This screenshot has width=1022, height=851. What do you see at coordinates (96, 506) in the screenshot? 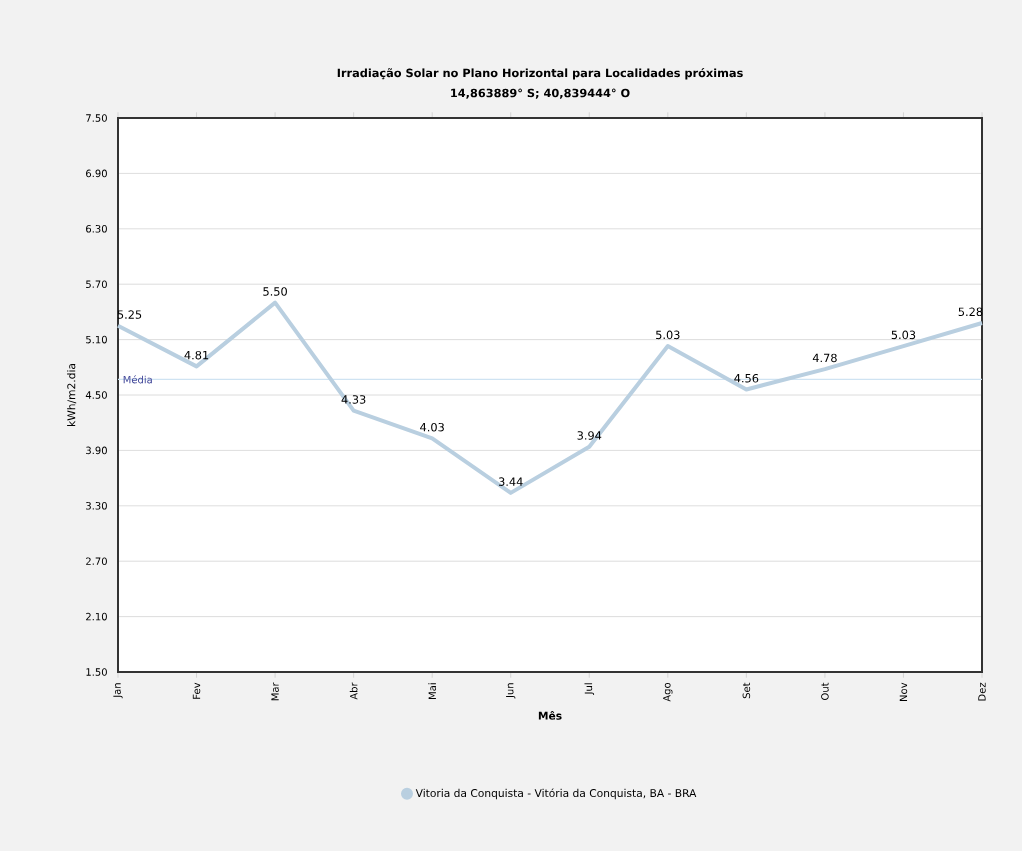
I see `y-tick-label: 3.30` at bounding box center [96, 506].